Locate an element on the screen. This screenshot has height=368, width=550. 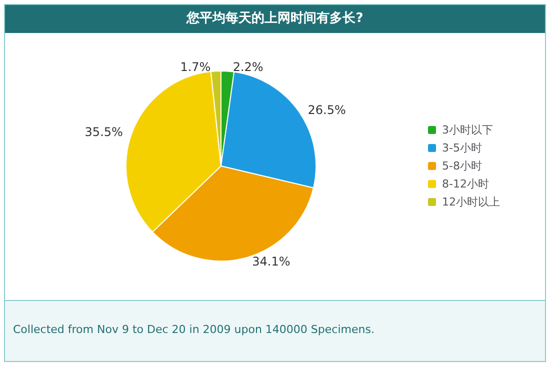
data-label: 34.1% is located at coordinates (271, 261).